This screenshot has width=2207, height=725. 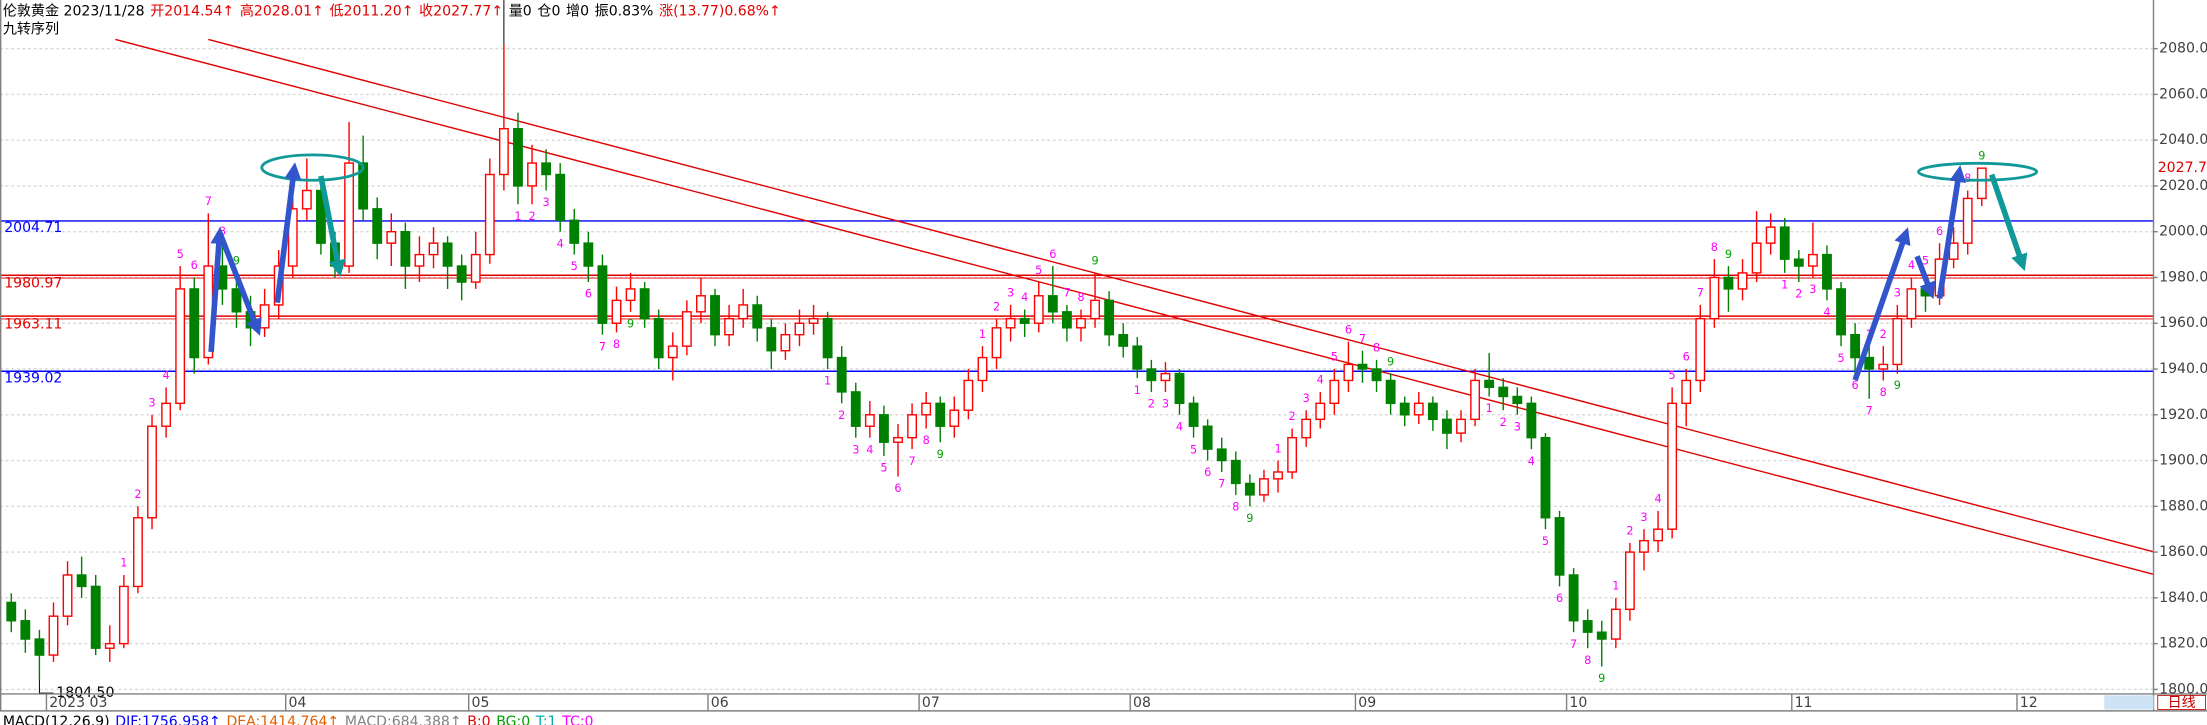 What do you see at coordinates (624, 11) in the screenshot?
I see `header-item: 振0.83%` at bounding box center [624, 11].